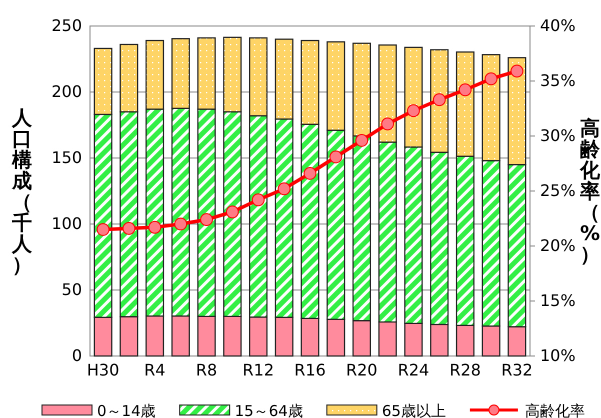  What do you see at coordinates (362, 370) in the screenshot?
I see `x-tick-label: R20` at bounding box center [362, 370].